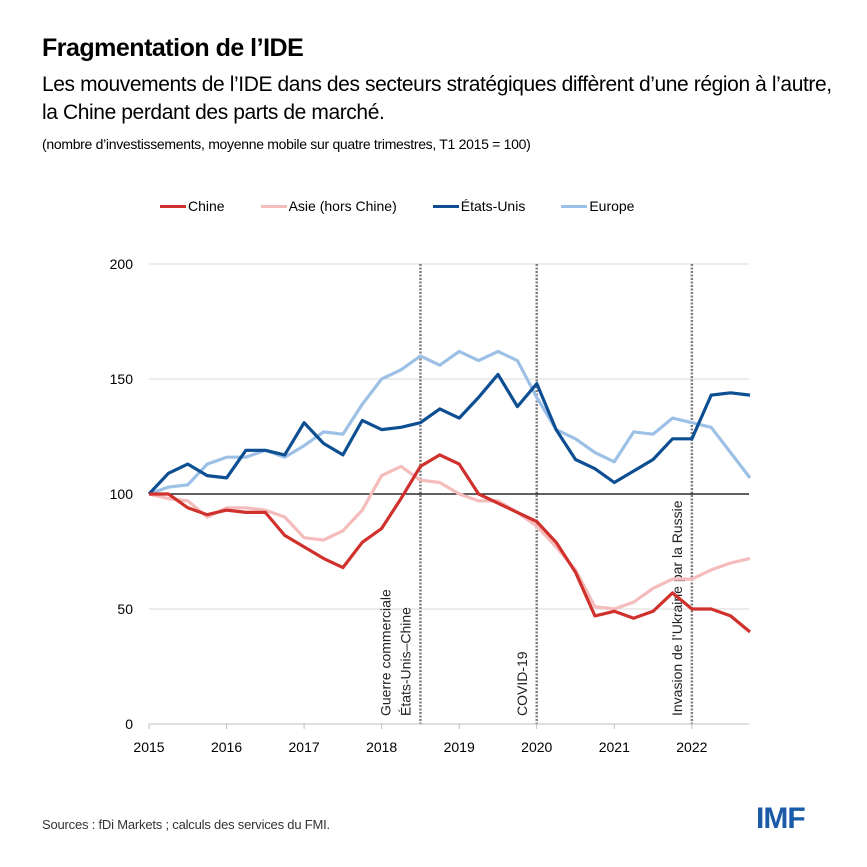 The image size is (867, 867). Describe the element at coordinates (304, 747) in the screenshot. I see `x-tick-label: 2017` at that location.